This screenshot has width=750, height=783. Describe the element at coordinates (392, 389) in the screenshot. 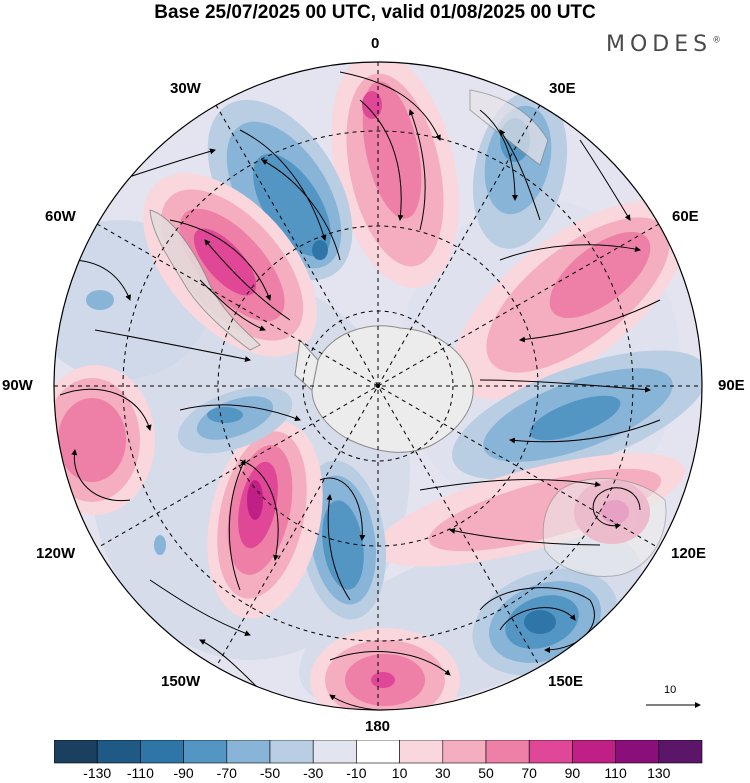

I see `antarctica-land` at that location.